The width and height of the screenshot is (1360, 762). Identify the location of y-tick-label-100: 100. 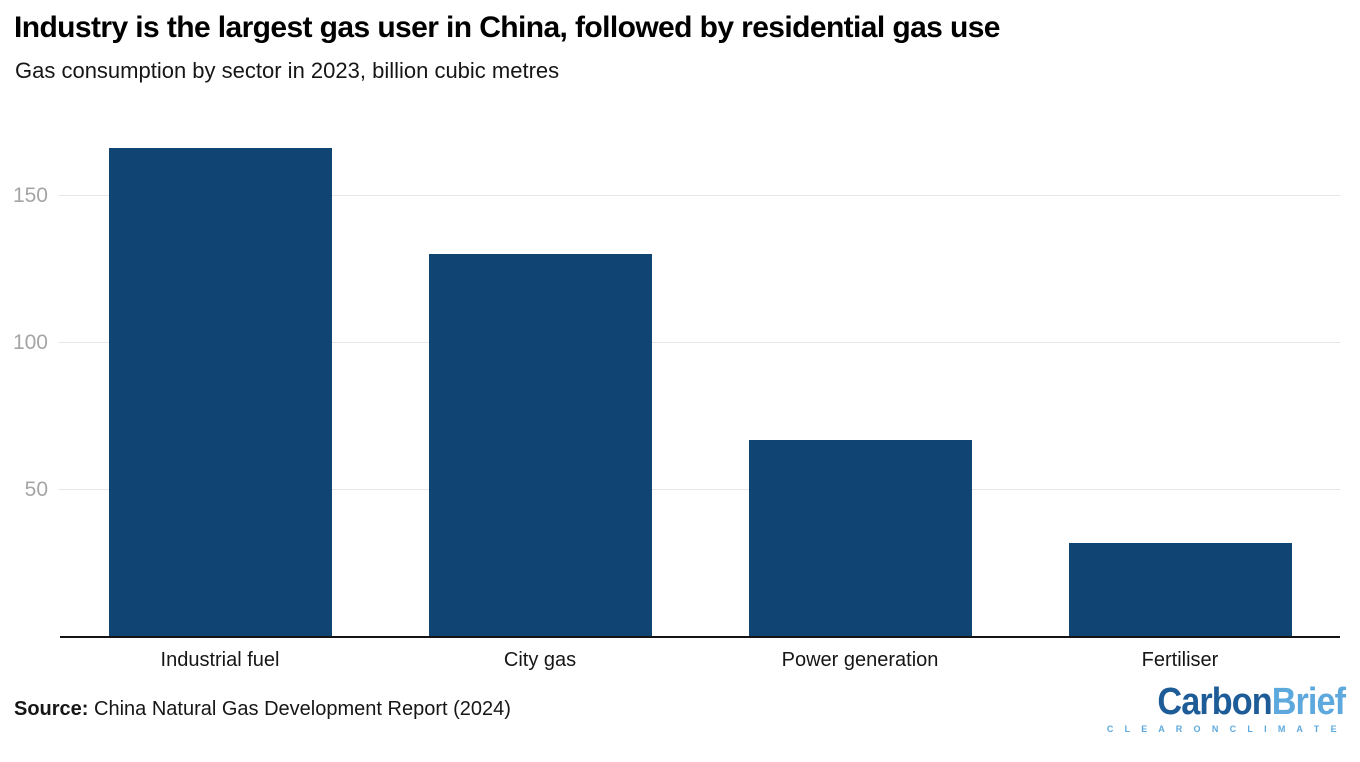
(30, 342).